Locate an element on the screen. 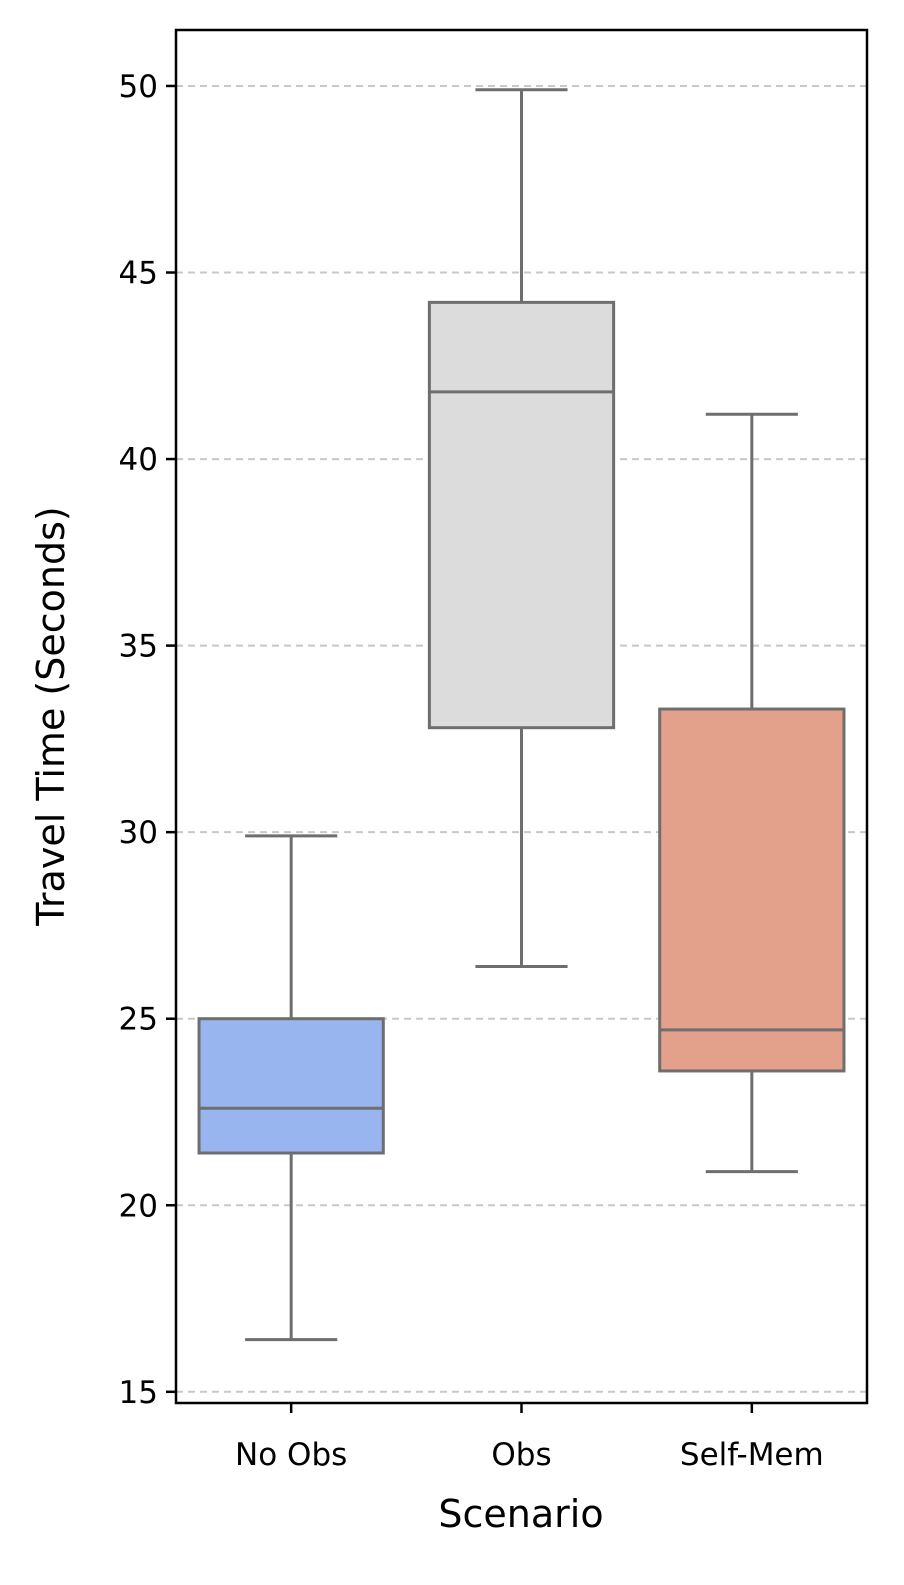 The width and height of the screenshot is (904, 1585). y-tick-label: 25 is located at coordinates (138, 1020).